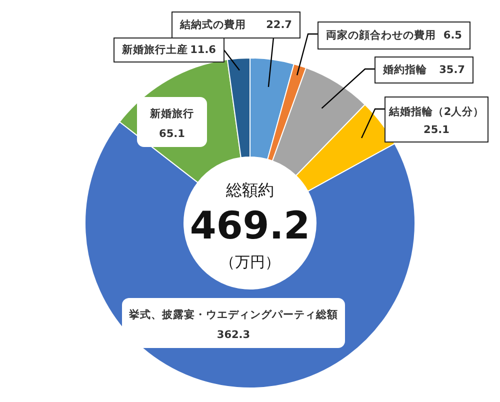 The image size is (500, 402). What do you see at coordinates (279, 24) in the screenshot?
I see `data-label: 22.7` at bounding box center [279, 24].